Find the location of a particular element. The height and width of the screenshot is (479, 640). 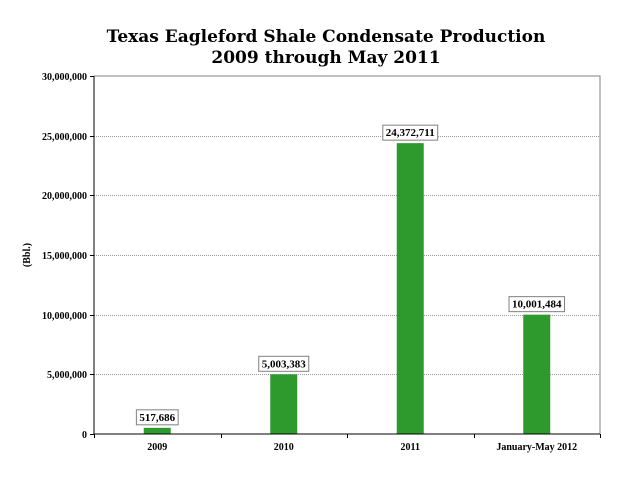

data-label: 24,372,711 is located at coordinates (410, 133).